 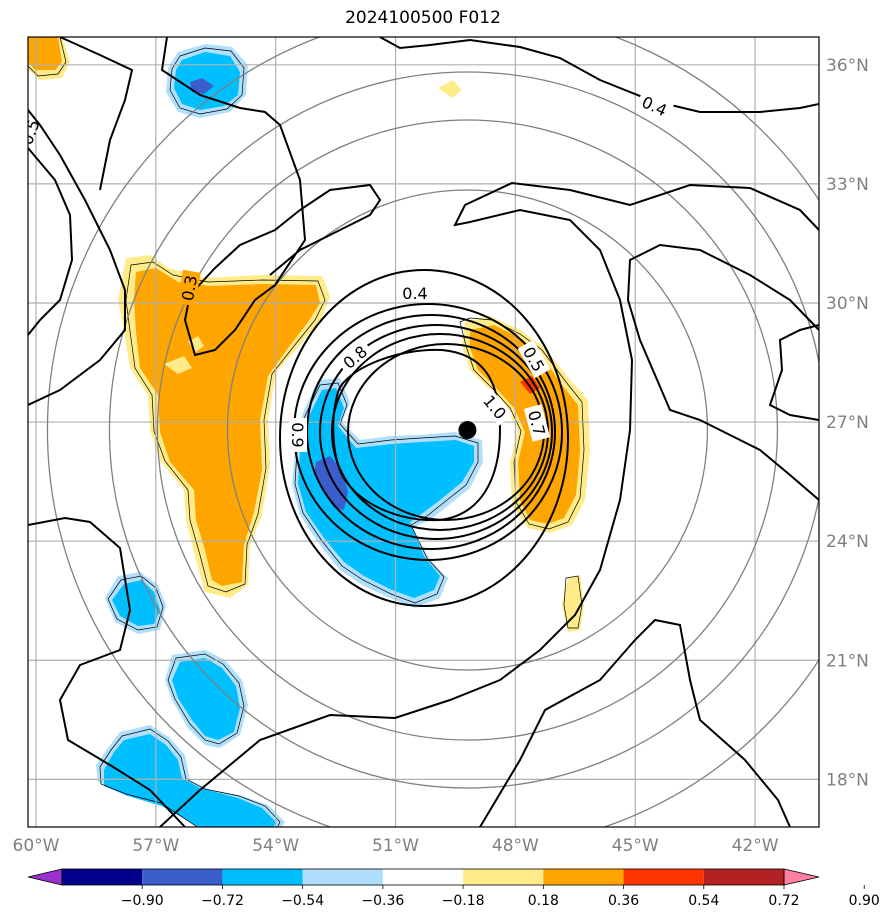 What do you see at coordinates (635, 846) in the screenshot?
I see `lon-tick-label: 45°W` at bounding box center [635, 846].